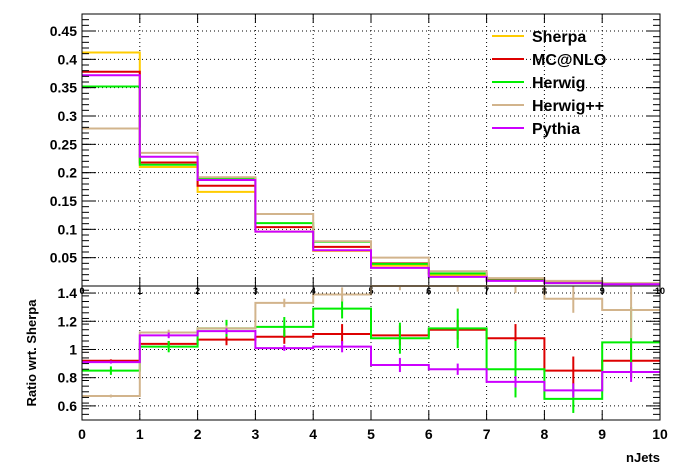  What do you see at coordinates (602, 434) in the screenshot?
I see `x-tick-label: 9` at bounding box center [602, 434].